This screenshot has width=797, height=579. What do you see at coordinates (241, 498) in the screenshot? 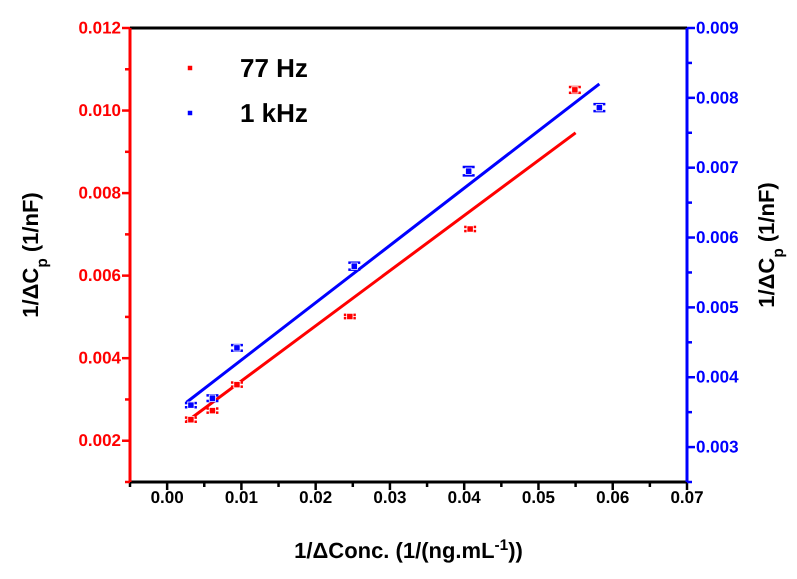
I see `x-tick-label: 0.01` at bounding box center [241, 498].